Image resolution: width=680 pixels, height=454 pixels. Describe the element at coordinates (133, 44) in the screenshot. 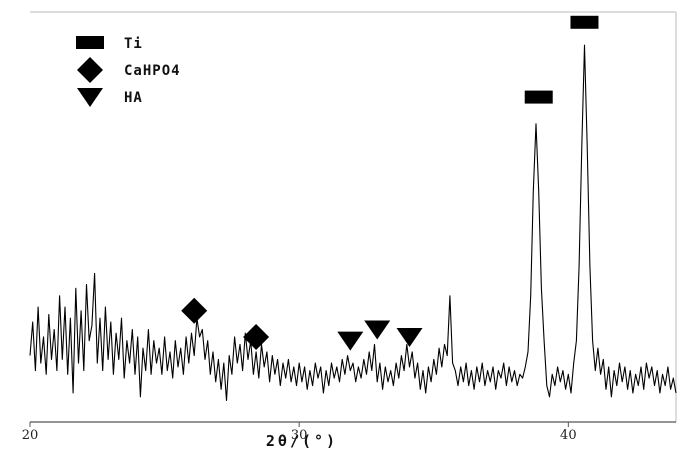

I see `legend-label: Ti` at that location.